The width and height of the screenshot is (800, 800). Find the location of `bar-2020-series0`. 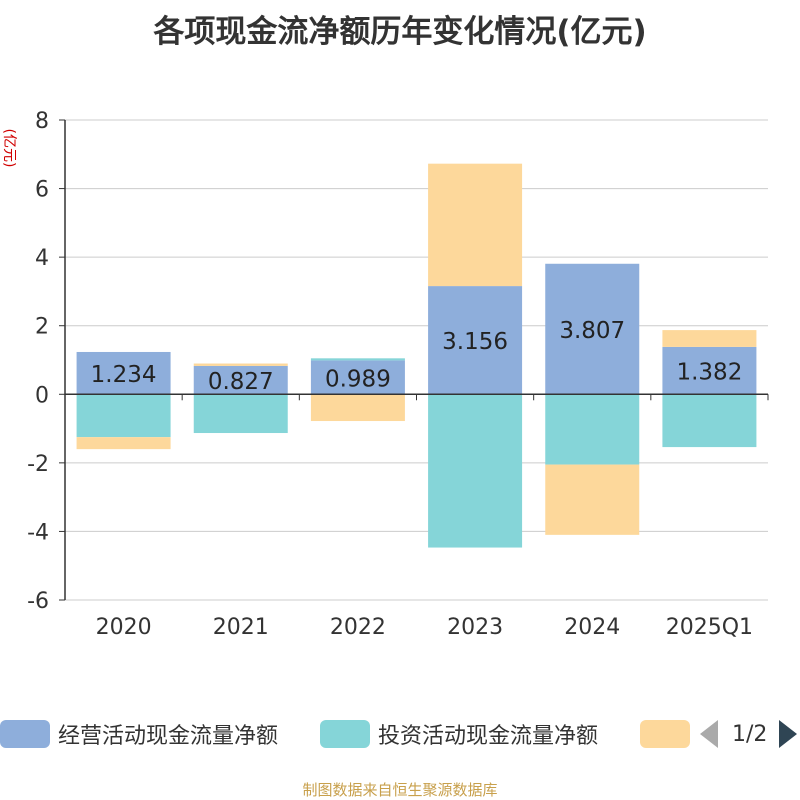

bar-2020-series0 is located at coordinates (123, 373).